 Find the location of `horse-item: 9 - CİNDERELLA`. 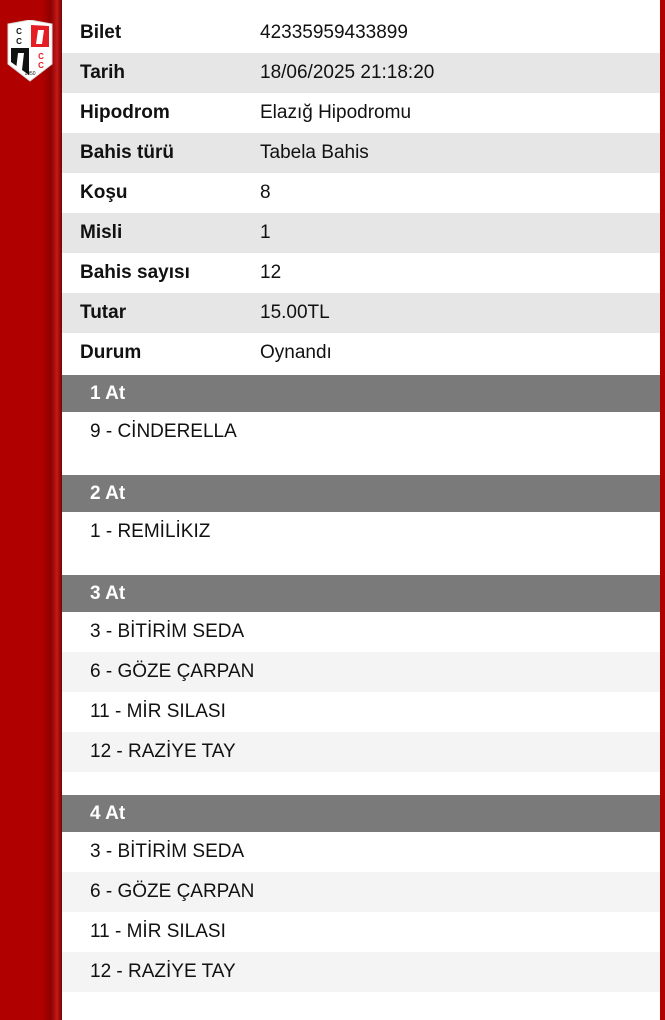

horse-item: 9 - CİNDERELLA is located at coordinates (163, 431).